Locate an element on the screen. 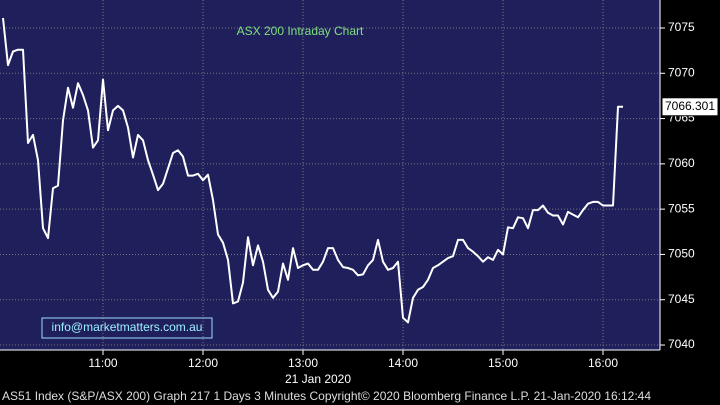 The width and height of the screenshot is (720, 405). y-tick-label: 7045 is located at coordinates (681, 299).